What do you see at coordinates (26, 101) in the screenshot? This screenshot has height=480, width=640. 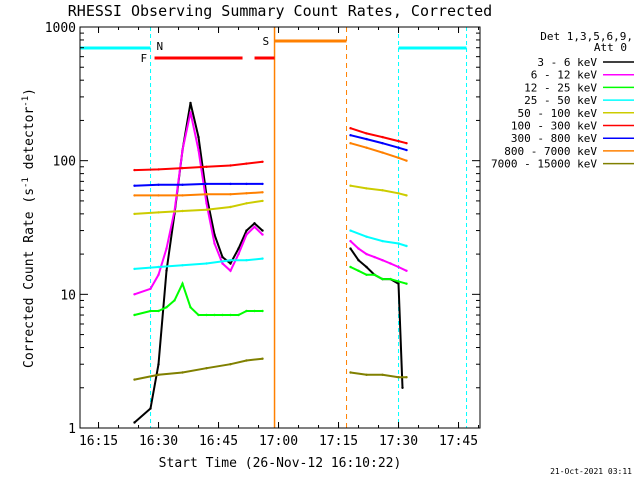 I see `y-axis-label-sup2: -1` at bounding box center [26, 101].